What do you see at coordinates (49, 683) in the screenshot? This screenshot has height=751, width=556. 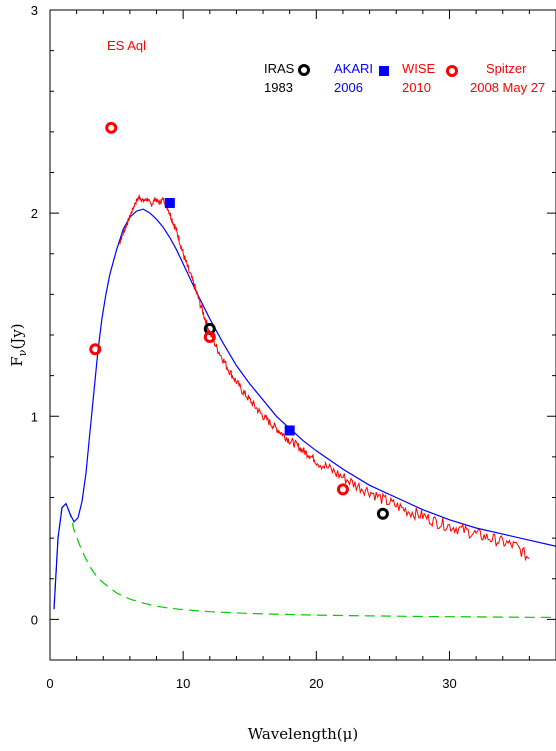 I see `x-tick-label-0: 0` at bounding box center [49, 683].